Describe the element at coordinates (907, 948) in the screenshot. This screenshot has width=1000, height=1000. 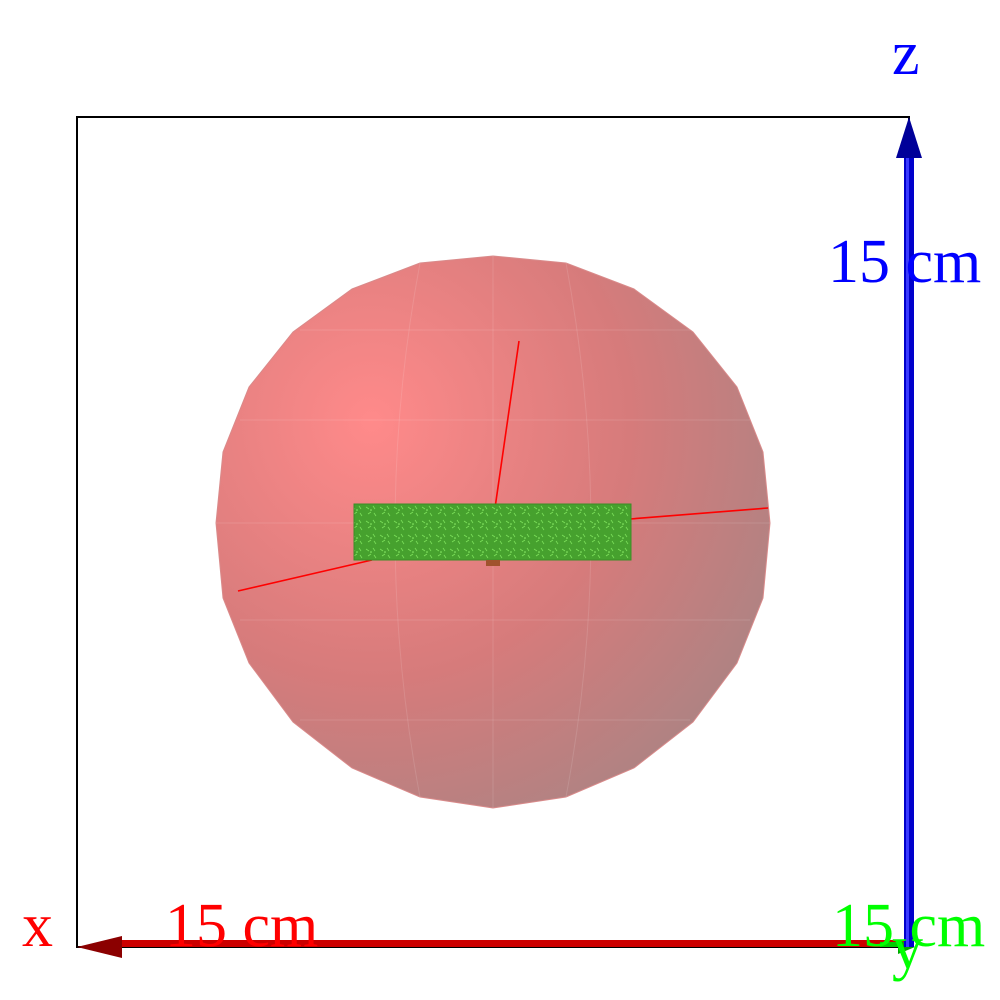
I see `y-axis-name: y` at that location.